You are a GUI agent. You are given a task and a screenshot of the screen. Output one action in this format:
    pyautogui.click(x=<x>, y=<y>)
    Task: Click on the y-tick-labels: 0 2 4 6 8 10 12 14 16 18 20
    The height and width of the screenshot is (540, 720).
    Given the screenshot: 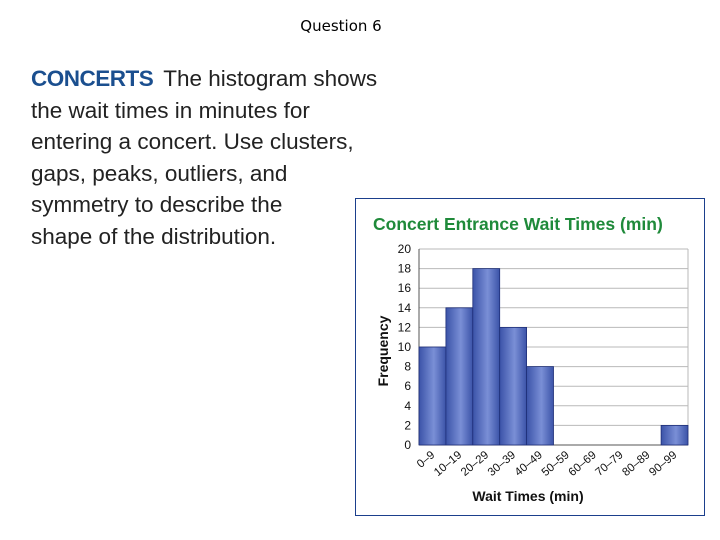 What is the action you would take?
    pyautogui.click(x=405, y=347)
    